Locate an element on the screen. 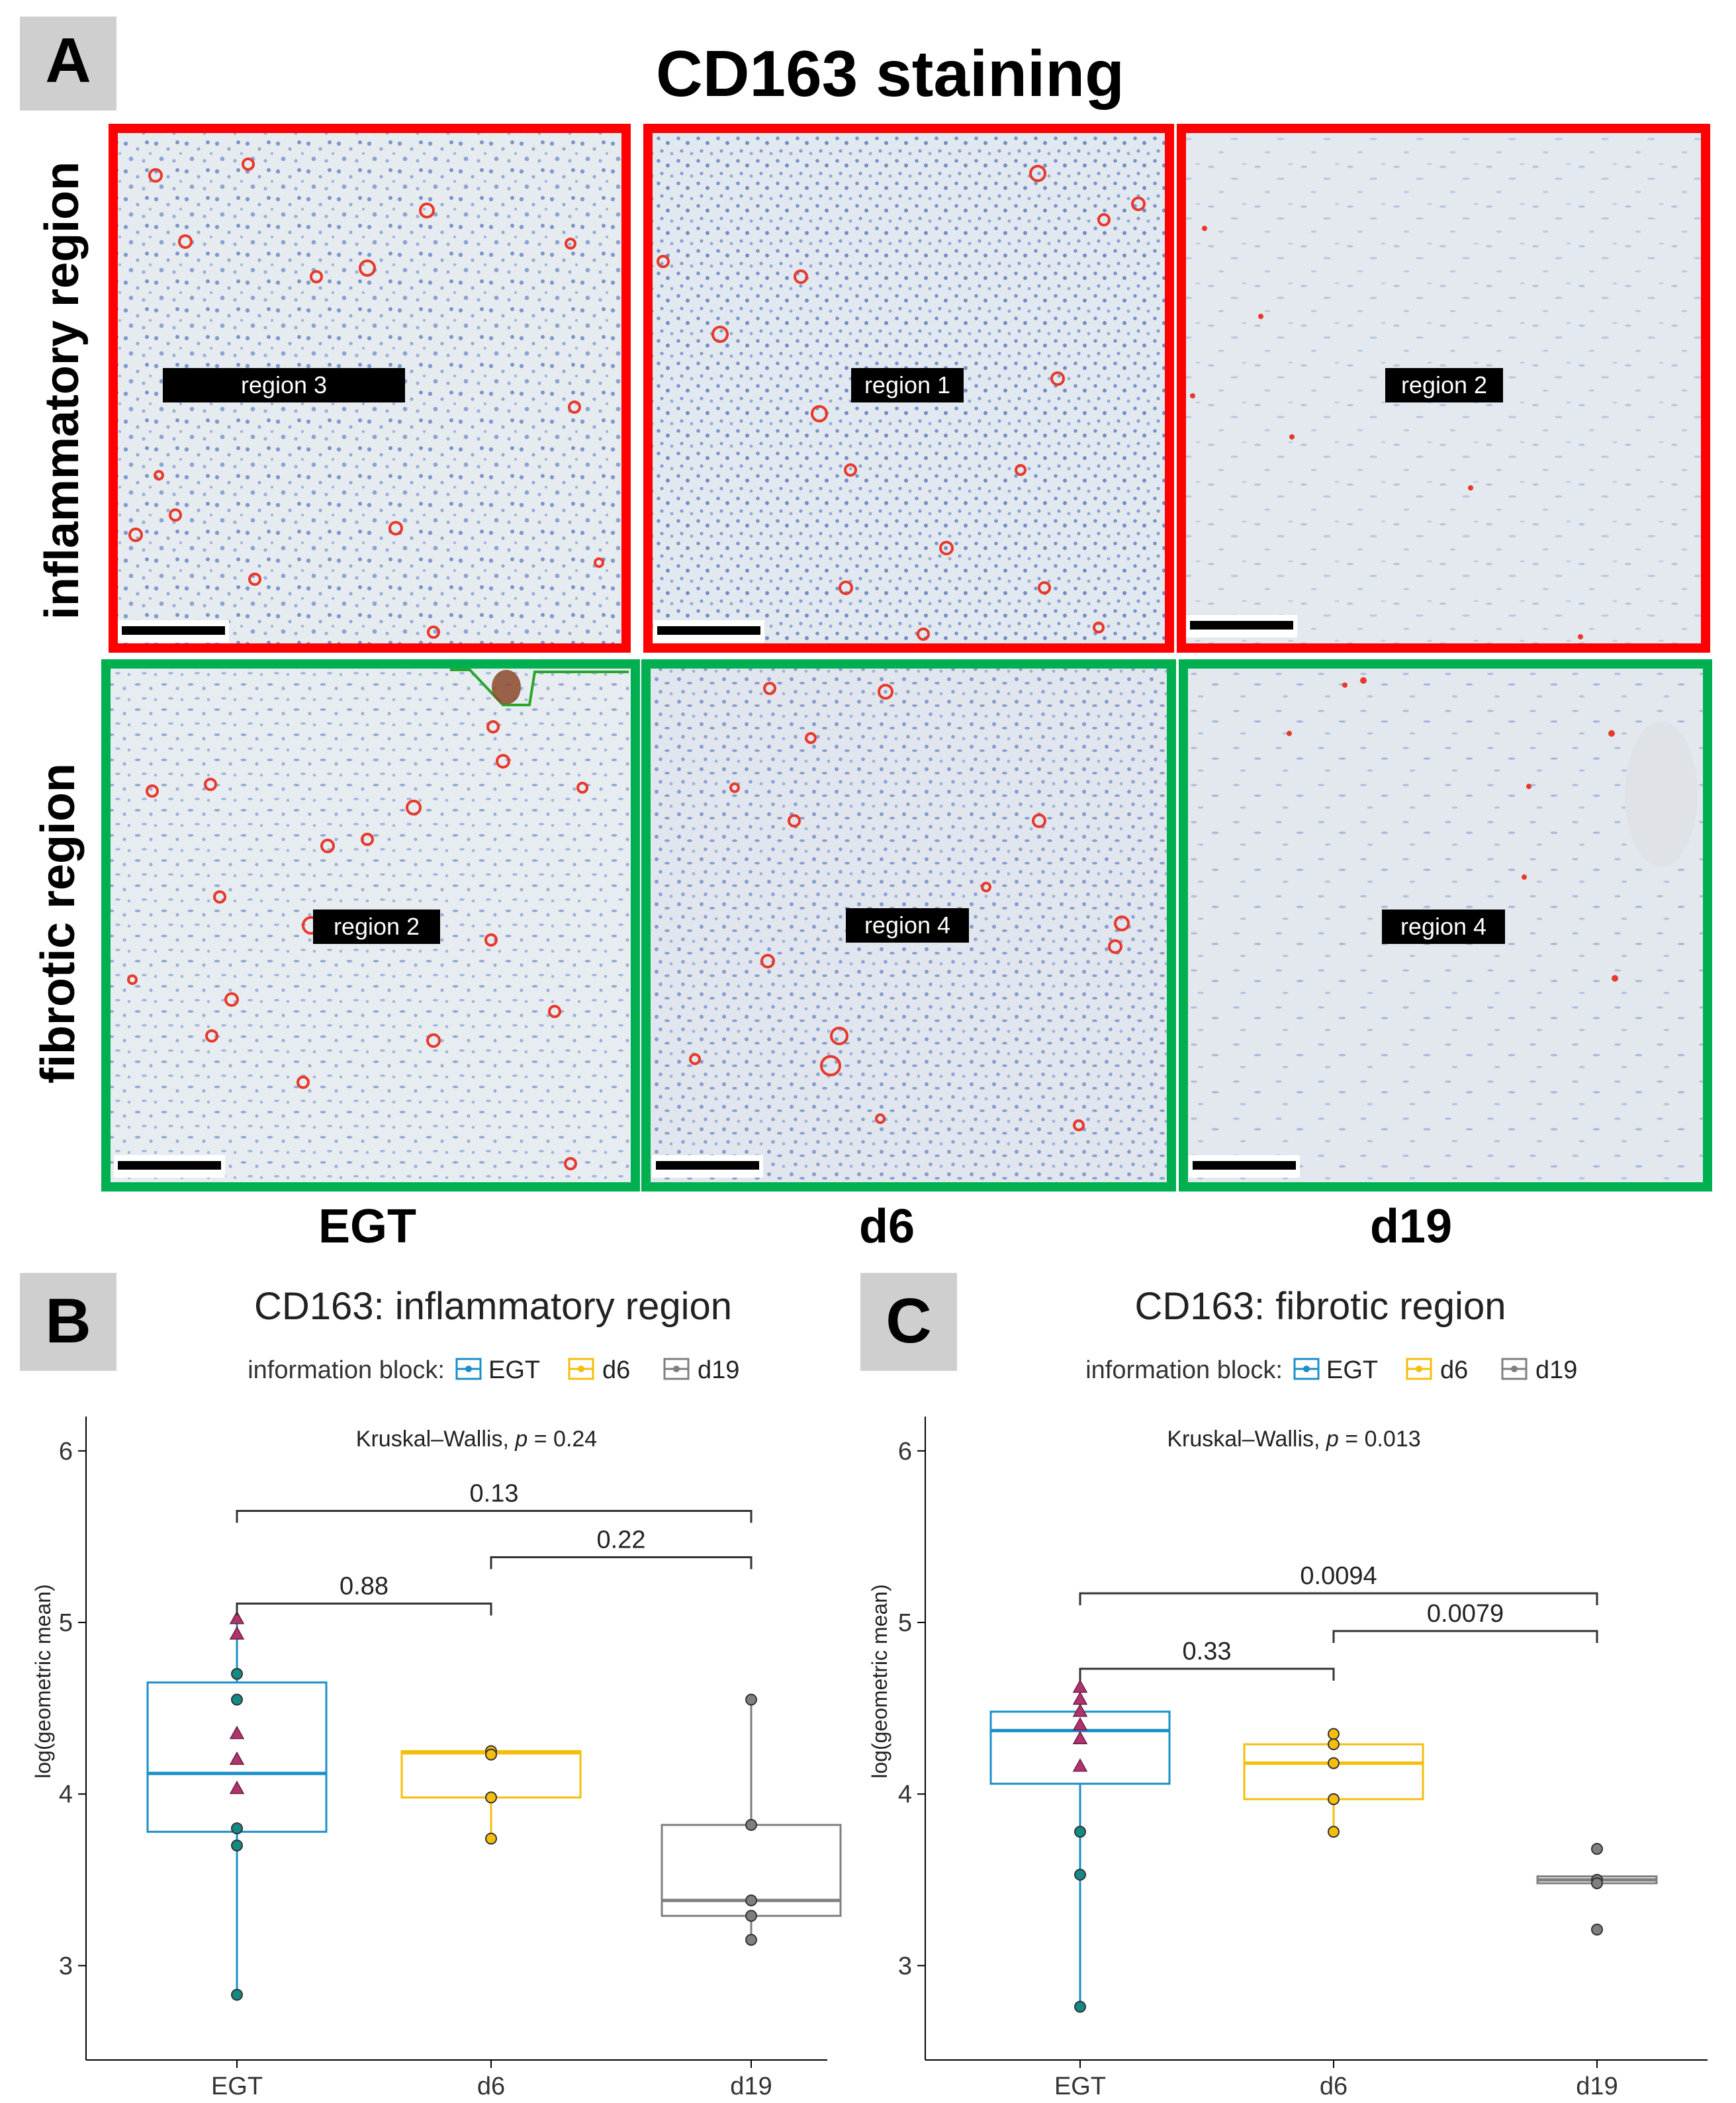 The image size is (1736, 2103). column-label-egt: EGT is located at coordinates (367, 1226).